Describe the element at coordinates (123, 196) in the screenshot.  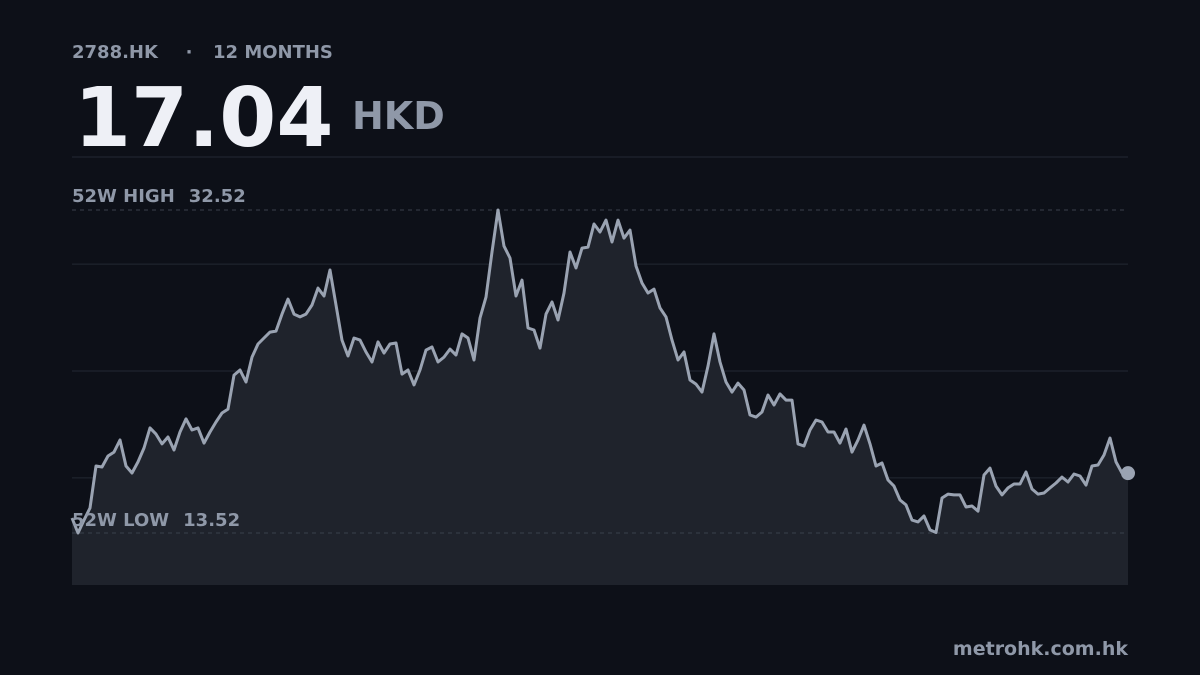
I see `high-label: 52W HIGH` at that location.